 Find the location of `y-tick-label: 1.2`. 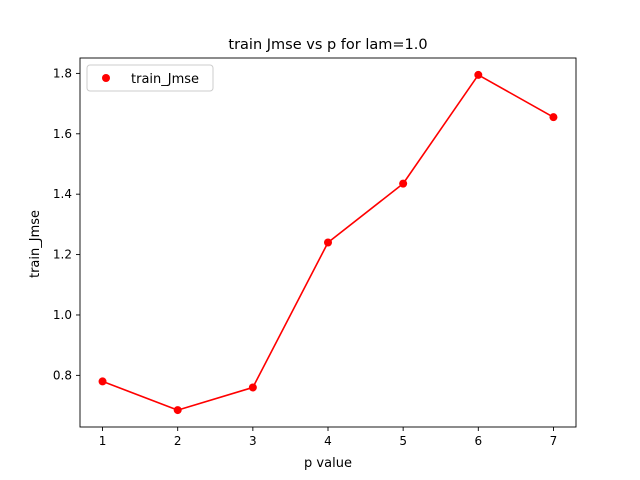

y-tick-label: 1.2 is located at coordinates (62, 255).